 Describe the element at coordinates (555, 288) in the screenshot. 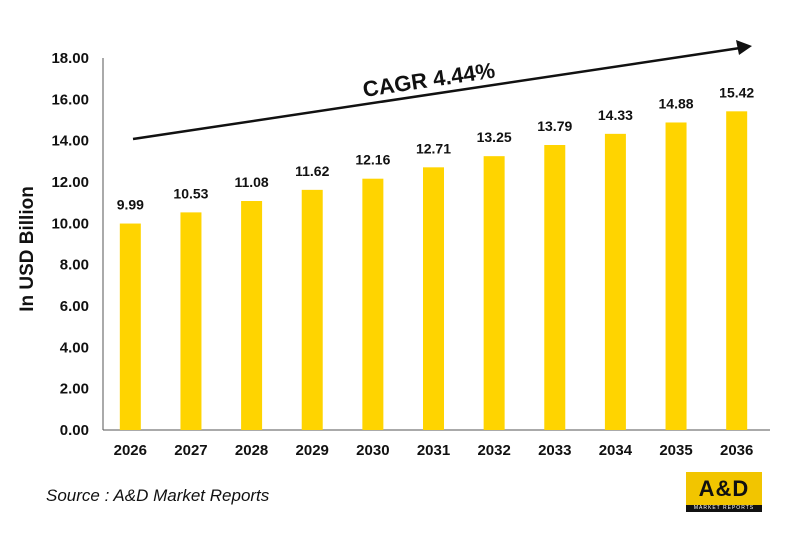

I see `bar-2033` at that location.